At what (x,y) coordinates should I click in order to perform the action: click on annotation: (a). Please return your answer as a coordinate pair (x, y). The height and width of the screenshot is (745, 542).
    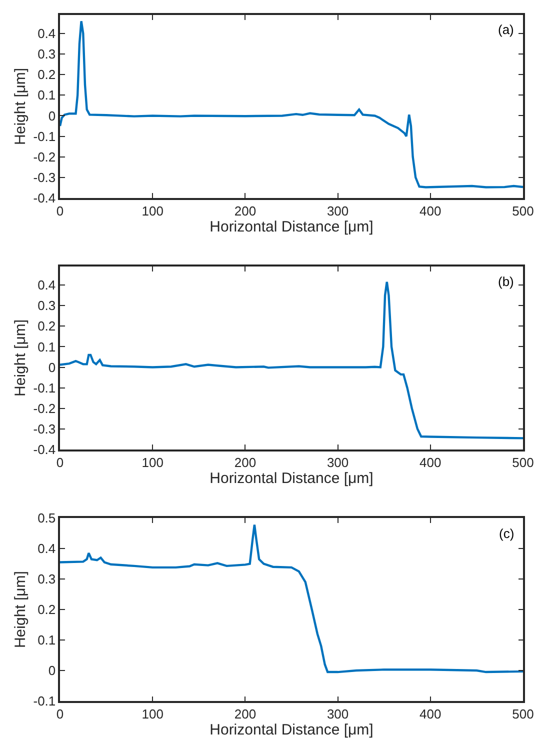
    Looking at the image, I should click on (506, 29).